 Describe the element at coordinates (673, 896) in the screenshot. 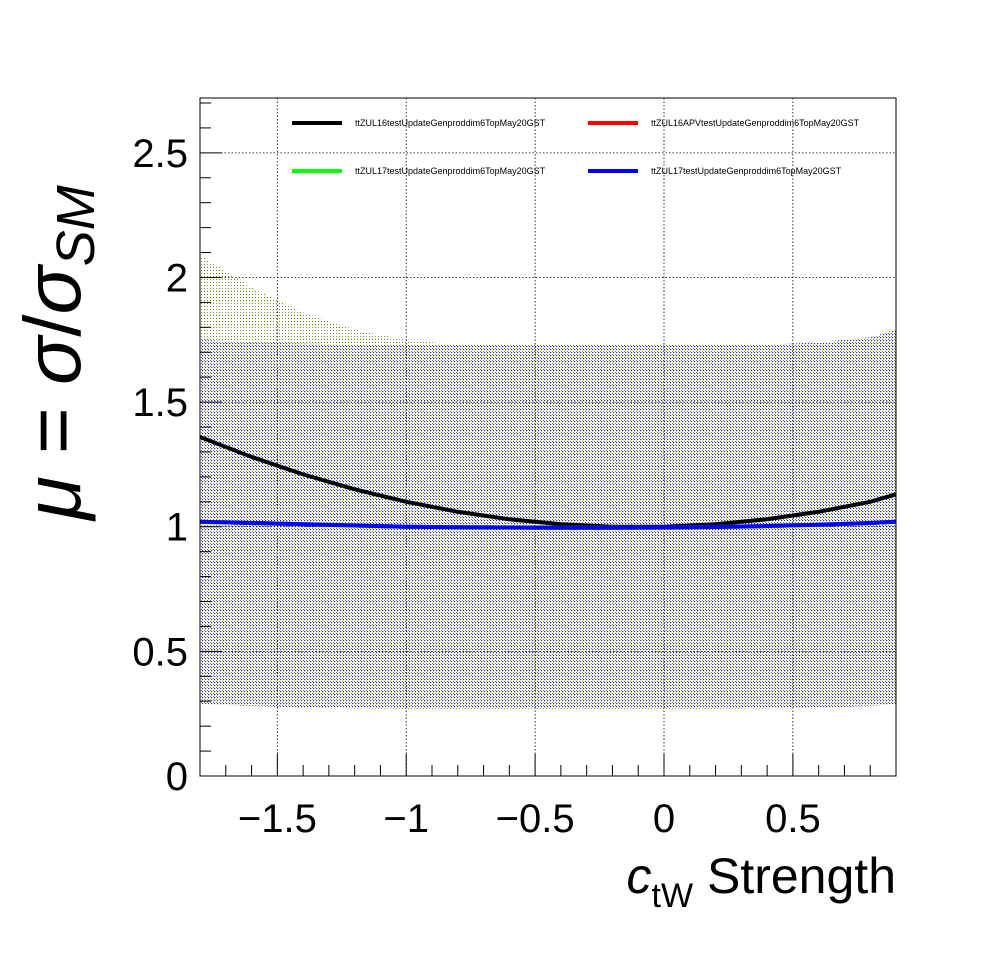

I see `x-axis-label-sub: tW` at that location.